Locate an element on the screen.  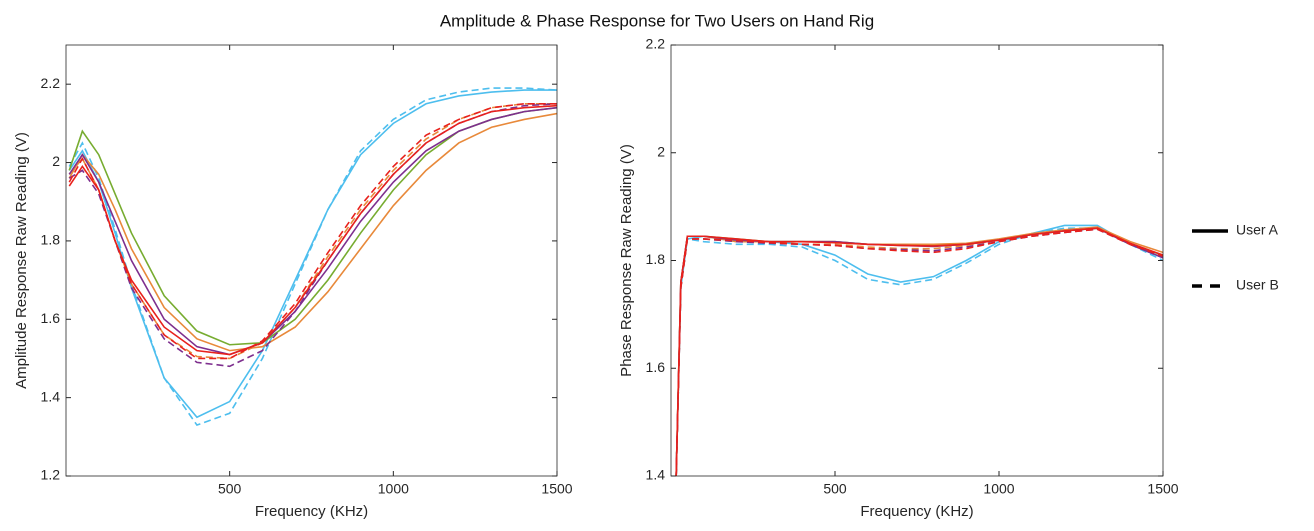
y-tick-label: 1.2 is located at coordinates (51, 475).